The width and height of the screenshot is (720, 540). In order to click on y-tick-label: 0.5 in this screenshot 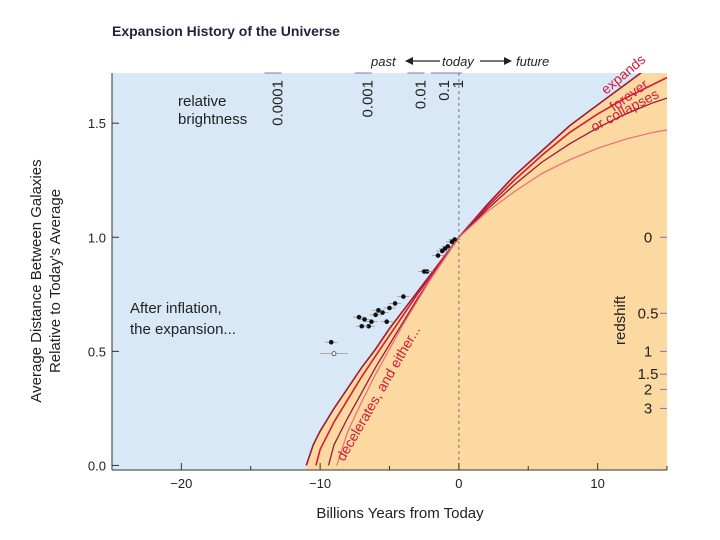, I will do `click(97, 351)`.